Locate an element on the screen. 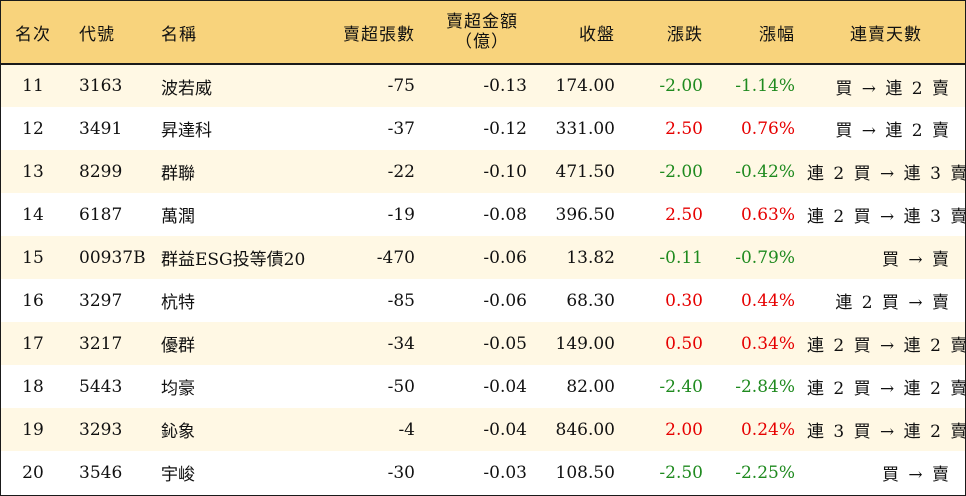 The image size is (966, 496). cell-net-sell-lots: -470 is located at coordinates (395, 257).